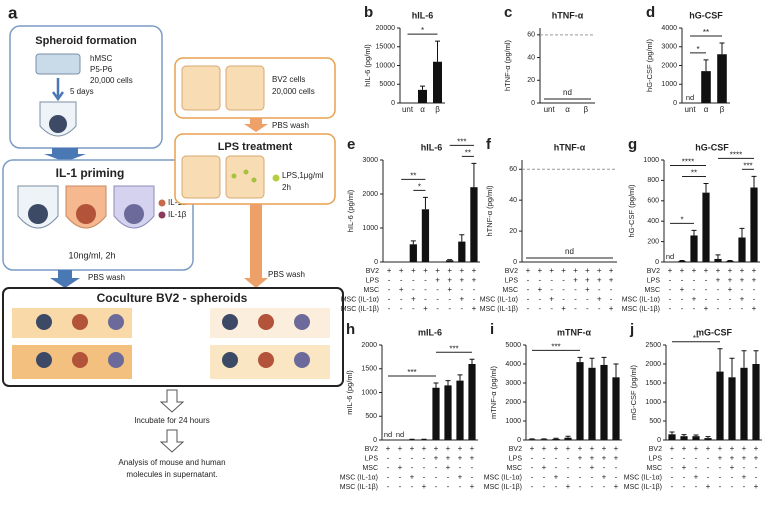 The height and width of the screenshot is (505, 778). Describe the element at coordinates (633, 393) in the screenshot. I see `y-axis-label: mG-CSF (pg/ml)` at that location.